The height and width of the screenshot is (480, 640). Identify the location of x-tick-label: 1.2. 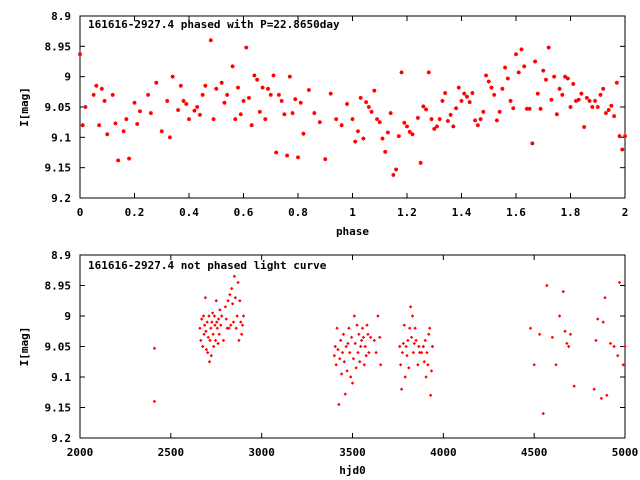
(407, 212).